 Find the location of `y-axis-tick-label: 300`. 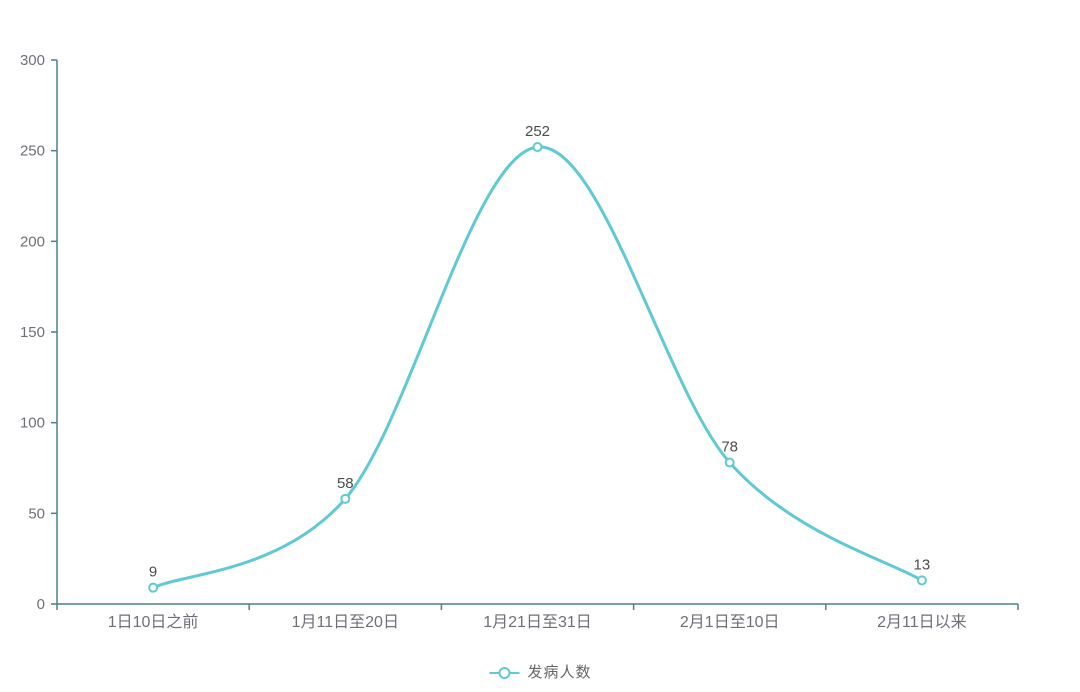

y-axis-tick-label: 300 is located at coordinates (32, 60).